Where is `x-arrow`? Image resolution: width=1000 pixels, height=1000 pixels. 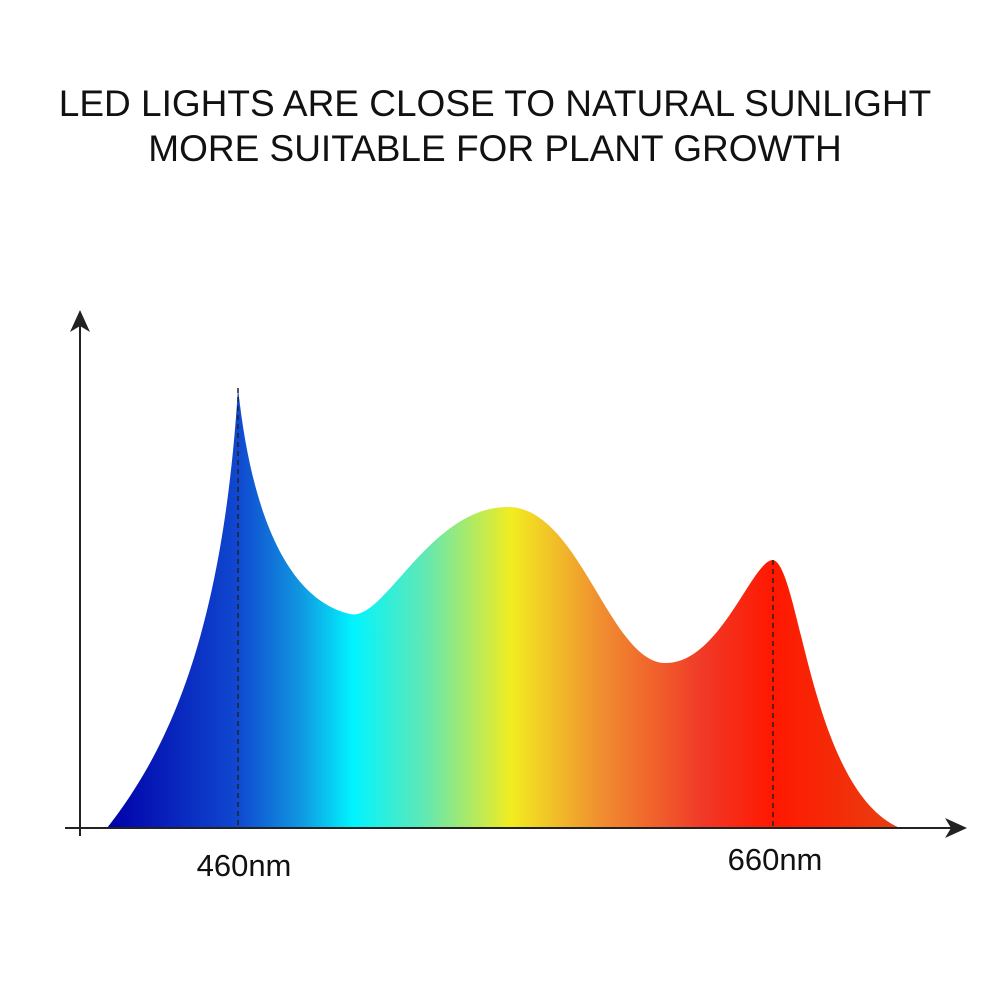
x-arrow is located at coordinates (956, 828).